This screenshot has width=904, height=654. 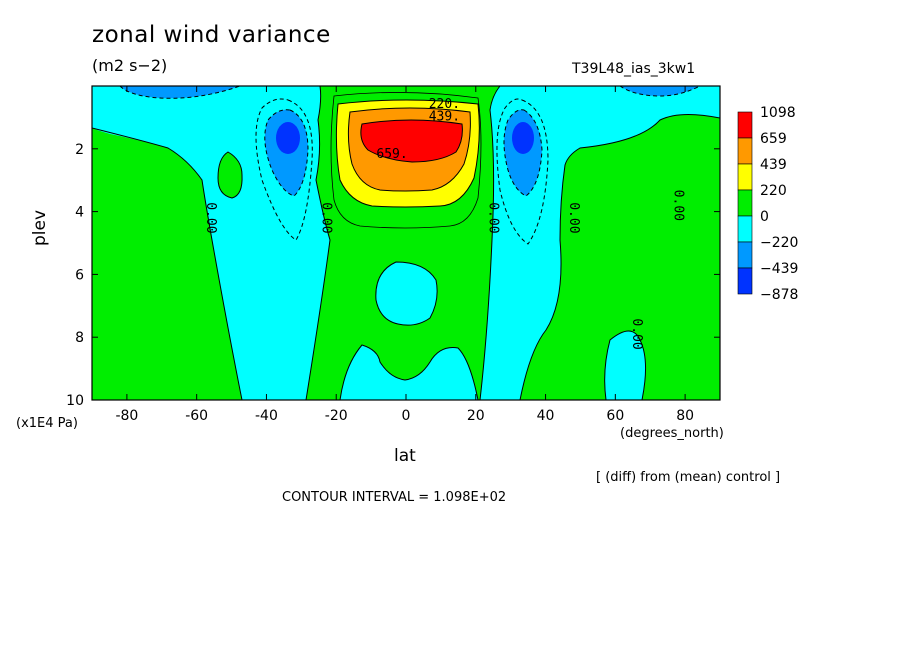 I want to click on x-tick-label: -80, so click(x=126, y=416).